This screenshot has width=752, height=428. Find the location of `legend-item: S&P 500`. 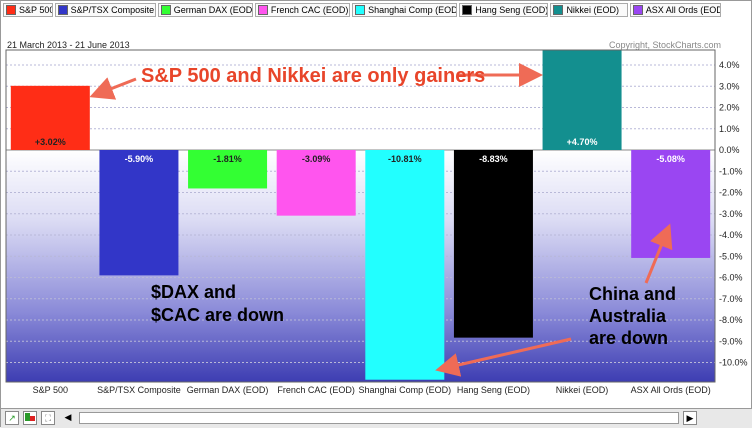

legend-item: S&P 500 is located at coordinates (28, 10).